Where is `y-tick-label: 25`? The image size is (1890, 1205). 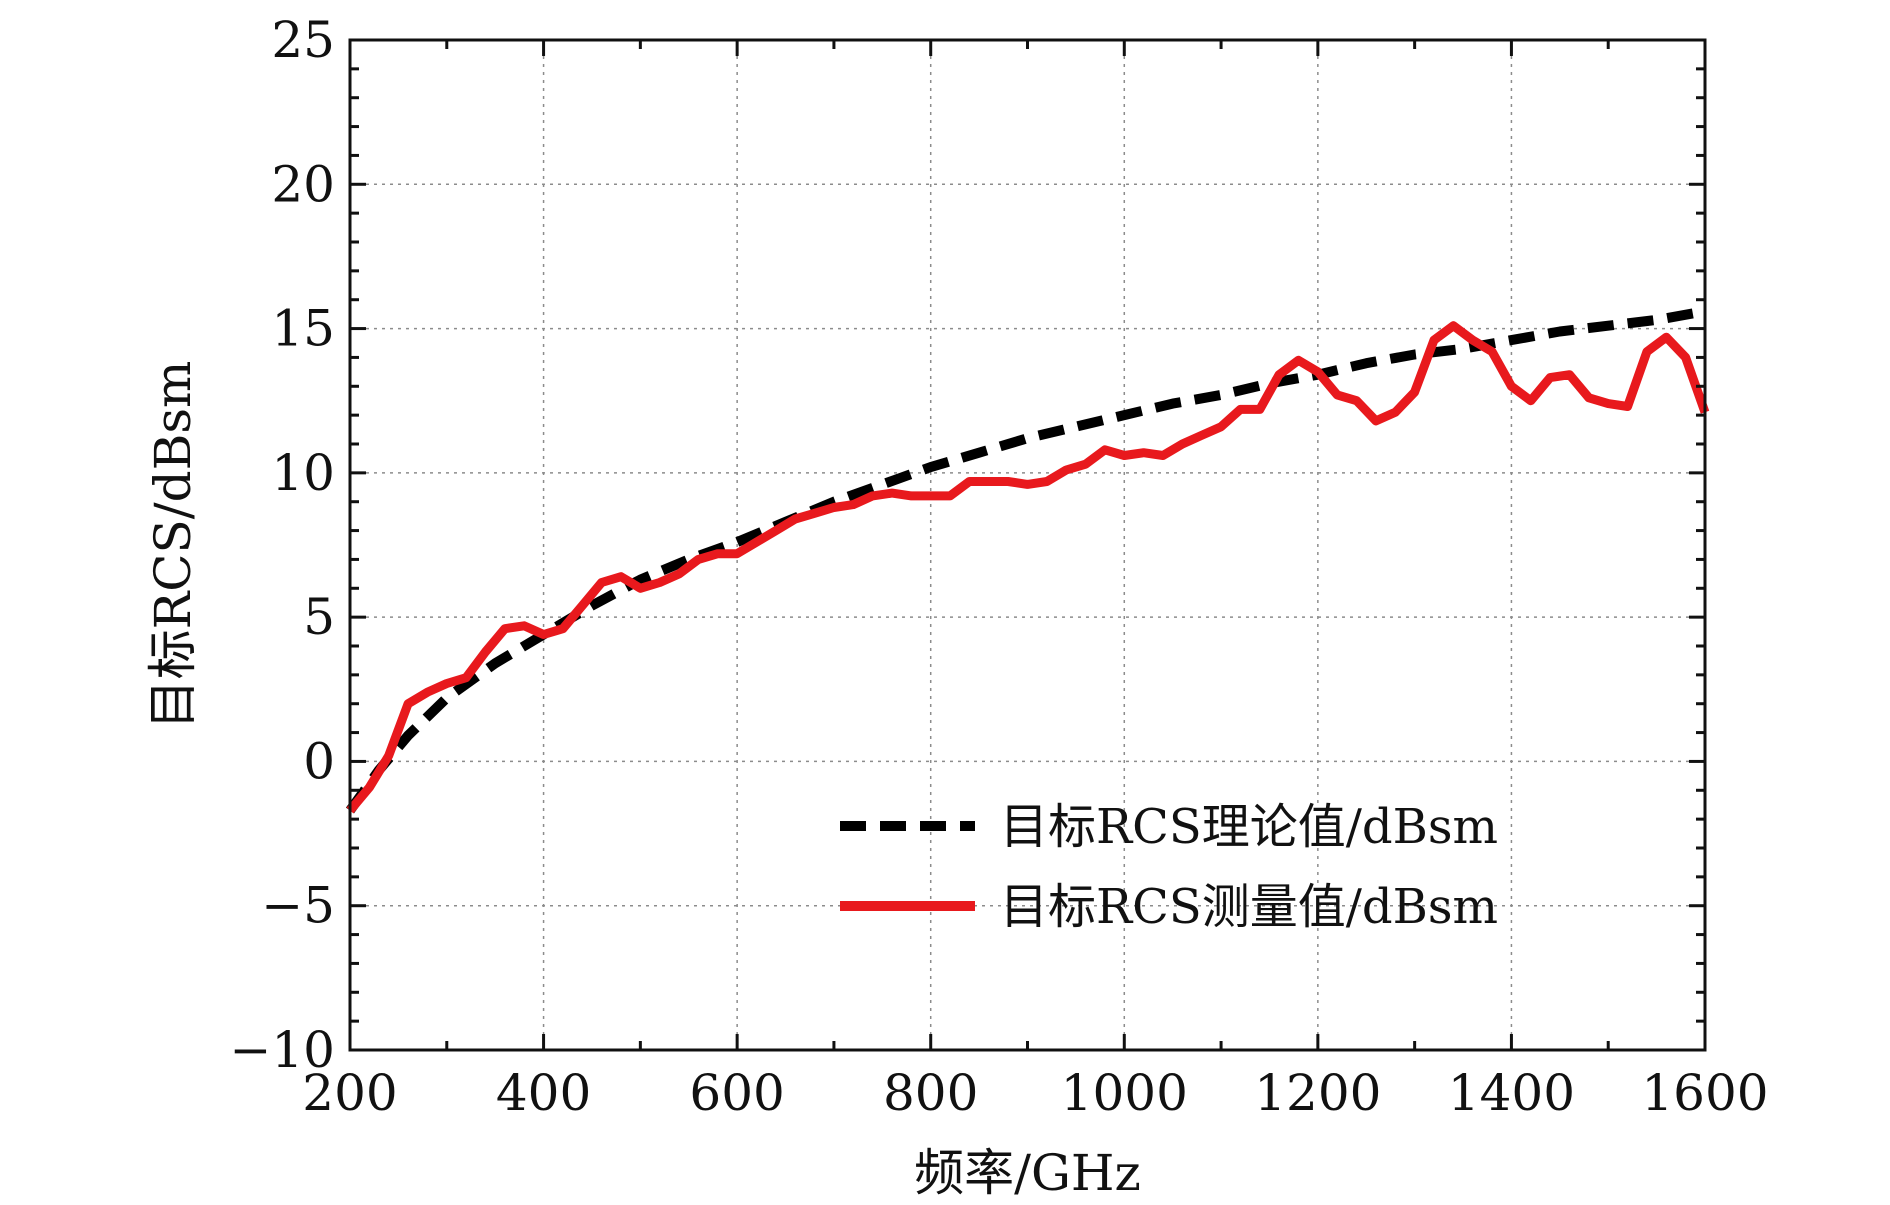
y-tick-label: 25 is located at coordinates (303, 40).